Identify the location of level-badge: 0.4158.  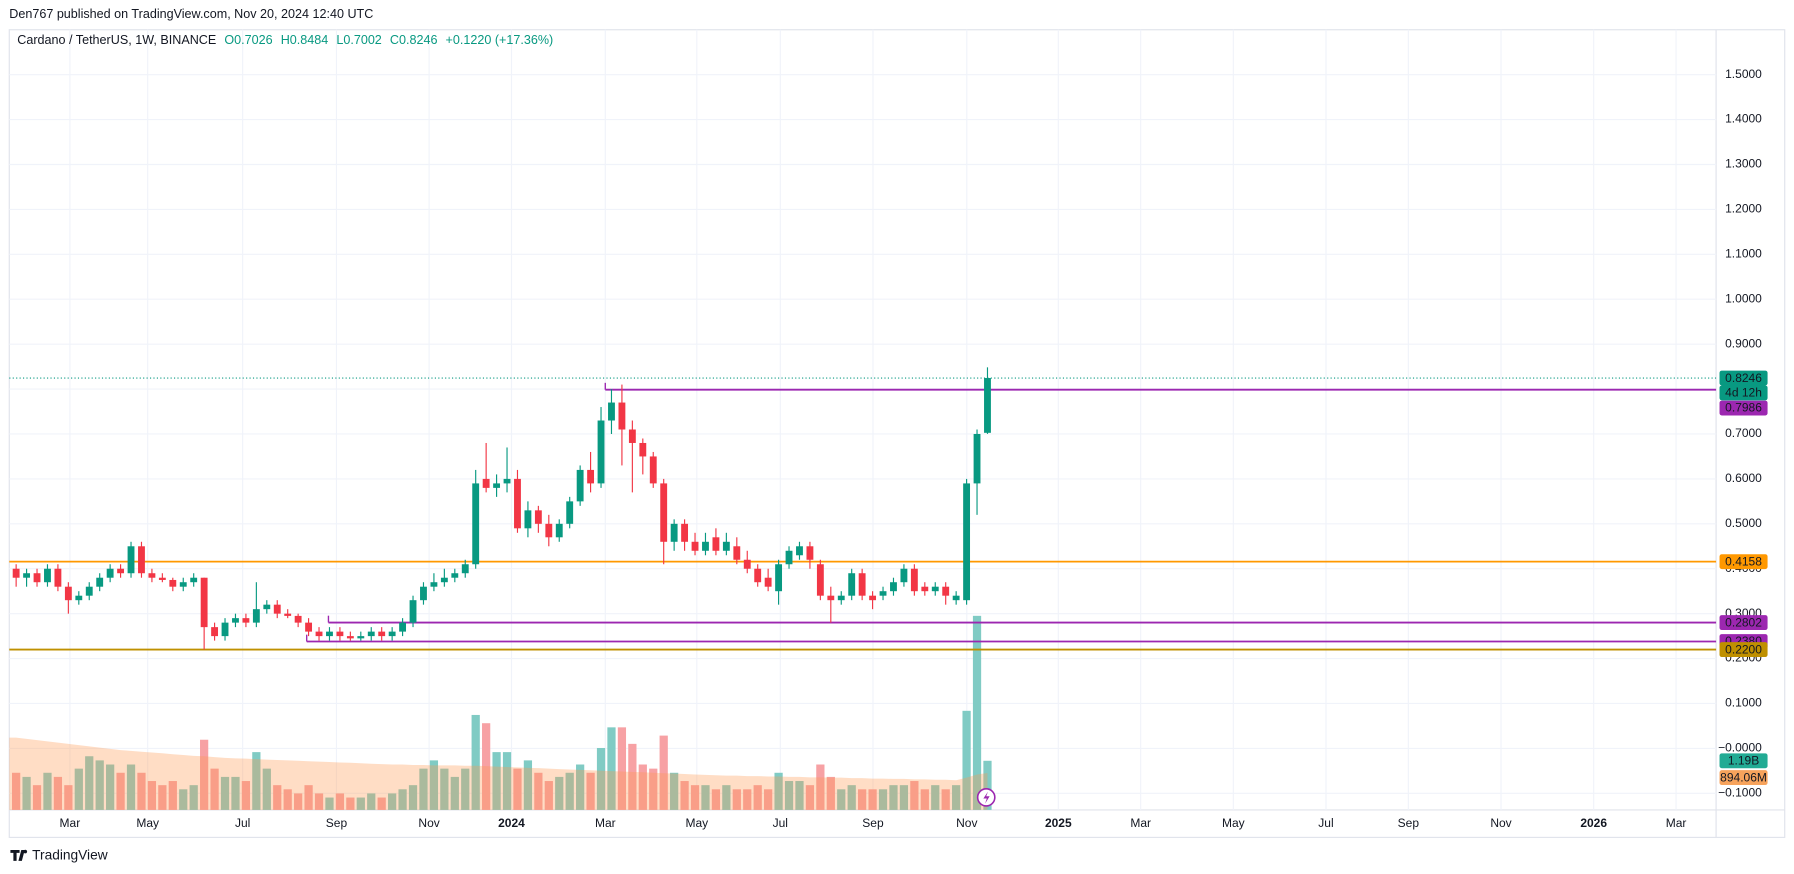
(1743, 562).